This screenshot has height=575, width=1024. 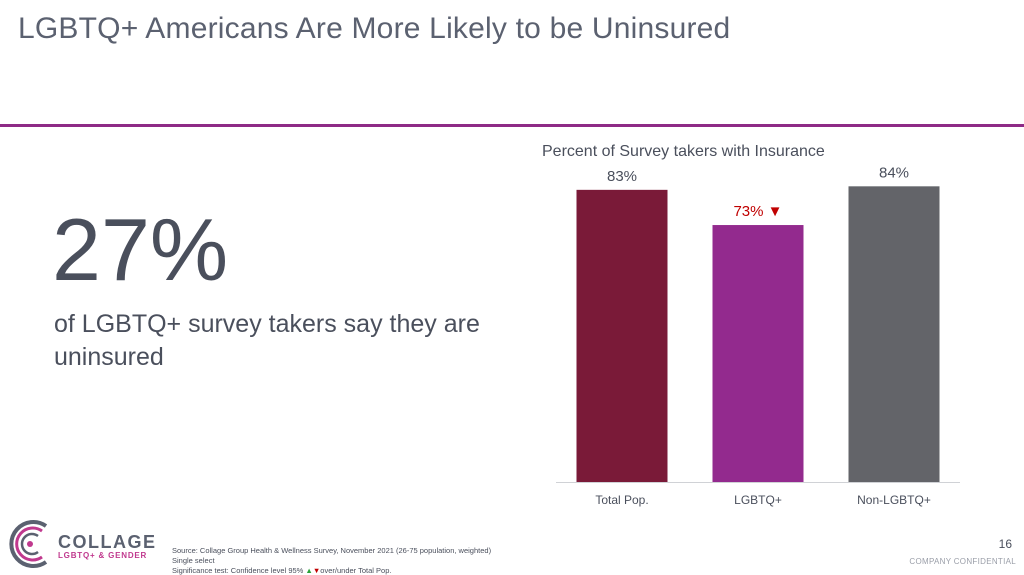 I want to click on bar-total-pop, so click(x=622, y=335).